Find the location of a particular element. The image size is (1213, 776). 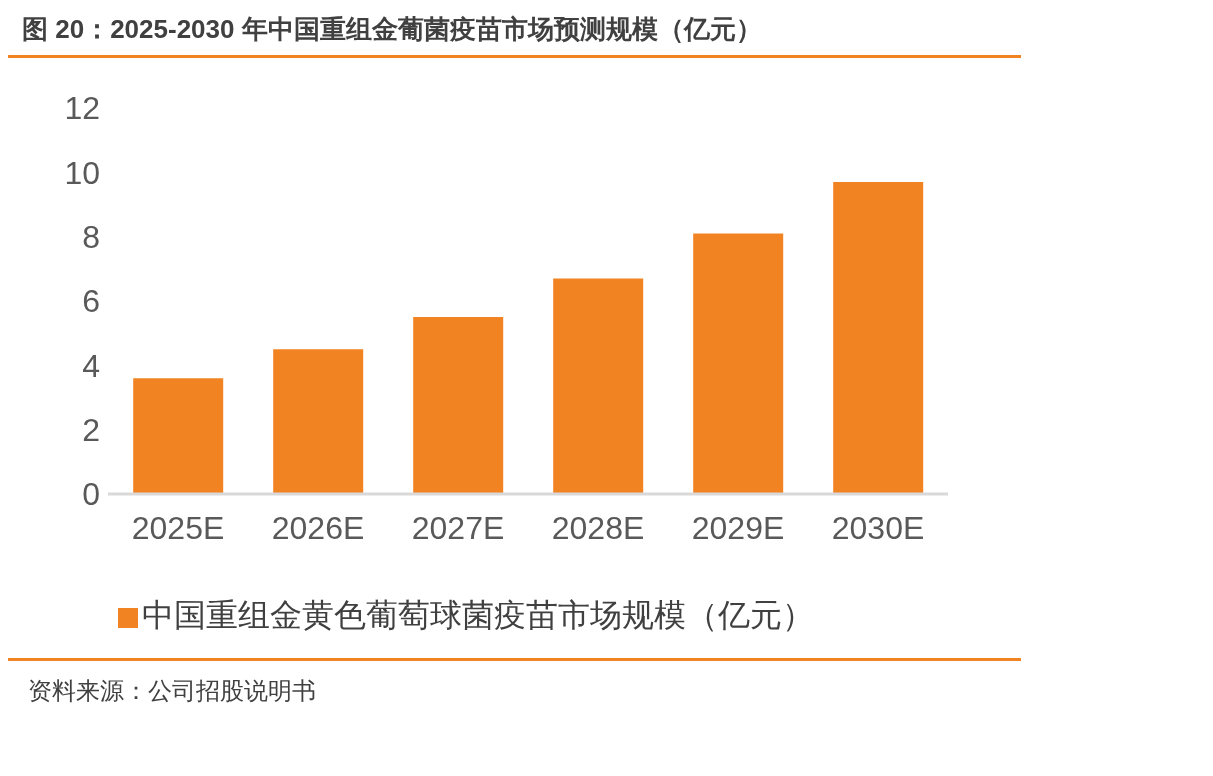

y-tick-label: 4 is located at coordinates (91, 365).